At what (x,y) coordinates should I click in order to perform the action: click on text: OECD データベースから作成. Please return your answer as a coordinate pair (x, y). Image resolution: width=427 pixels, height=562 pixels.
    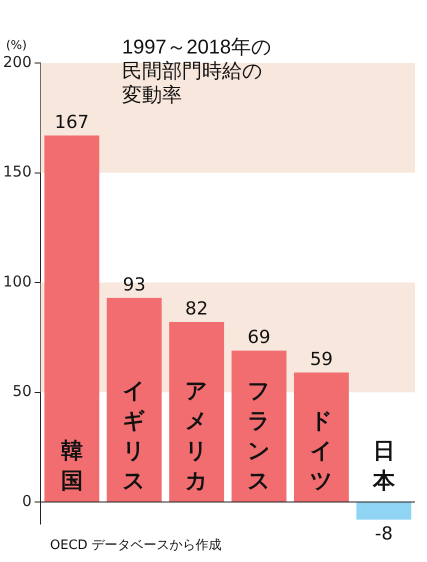
    Looking at the image, I should click on (136, 545).